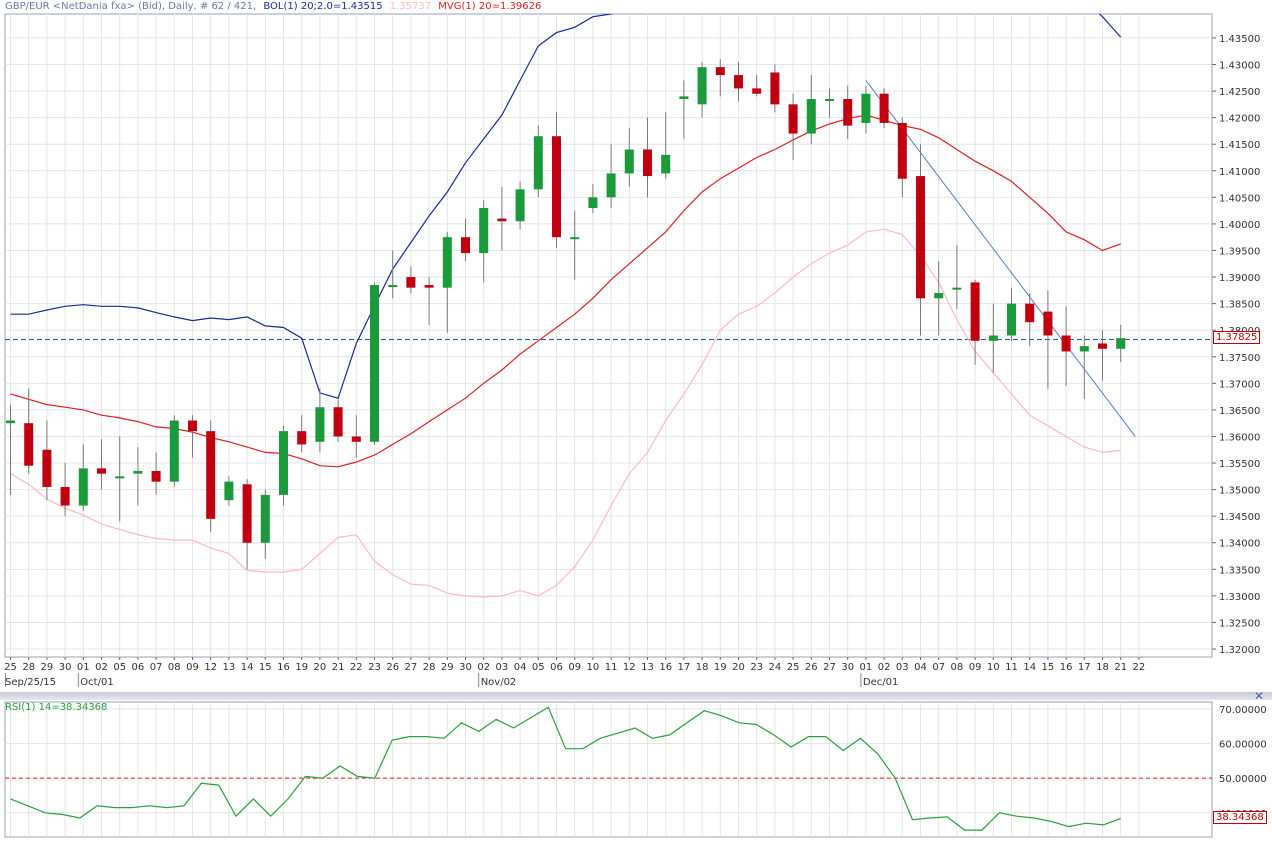 This screenshot has height=845, width=1272. I want to click on y-tick-label: 1.43500, so click(1239, 39).